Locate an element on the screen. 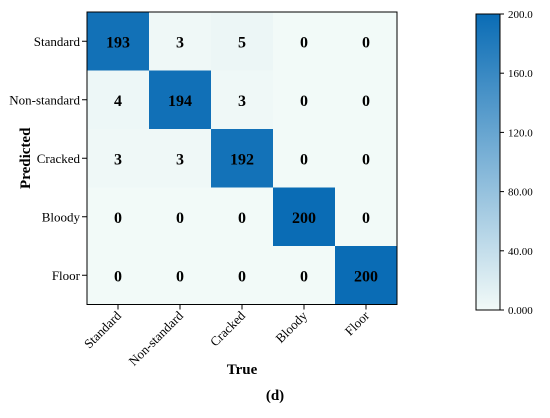 This screenshot has width=550, height=418. cell-value-label: 192 is located at coordinates (242, 159).